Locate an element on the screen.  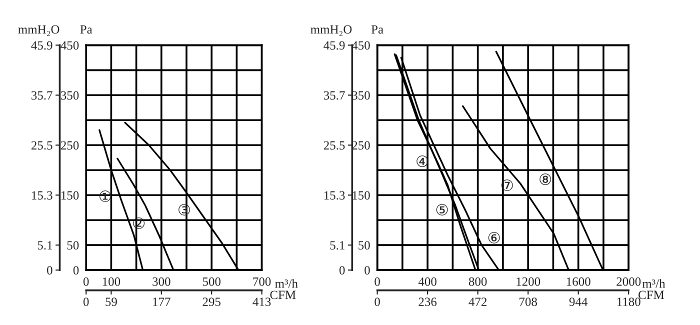
x2-tick-label: 236 is located at coordinates (427, 302).